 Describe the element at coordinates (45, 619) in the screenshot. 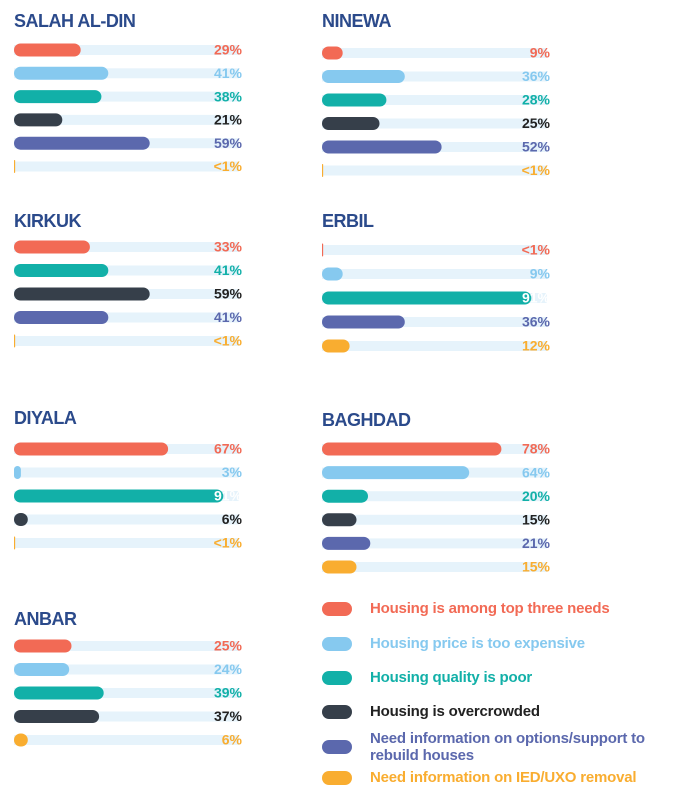

I see `chart-title: ANBAR` at that location.